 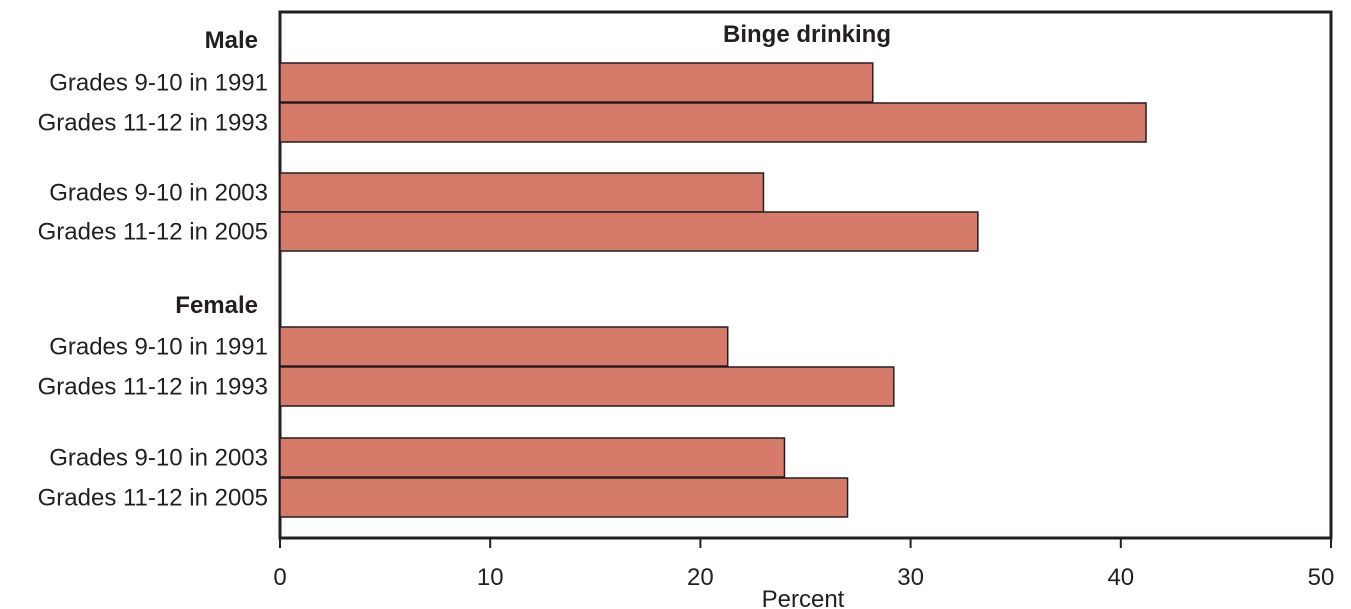 What do you see at coordinates (803, 564) in the screenshot?
I see `x-axis: 0 10 20 30 40 50` at bounding box center [803, 564].